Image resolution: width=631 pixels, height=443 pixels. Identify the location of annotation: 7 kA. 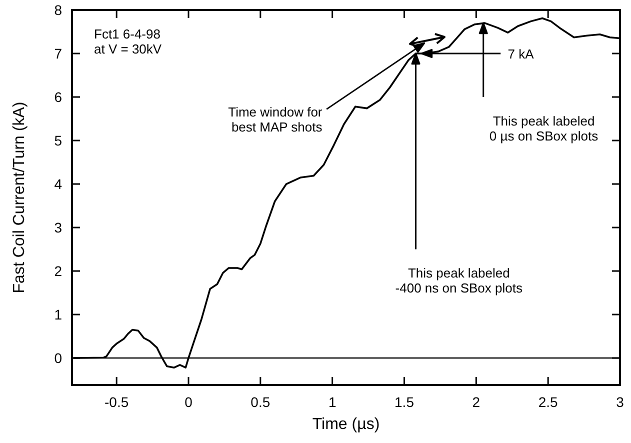
(521, 54).